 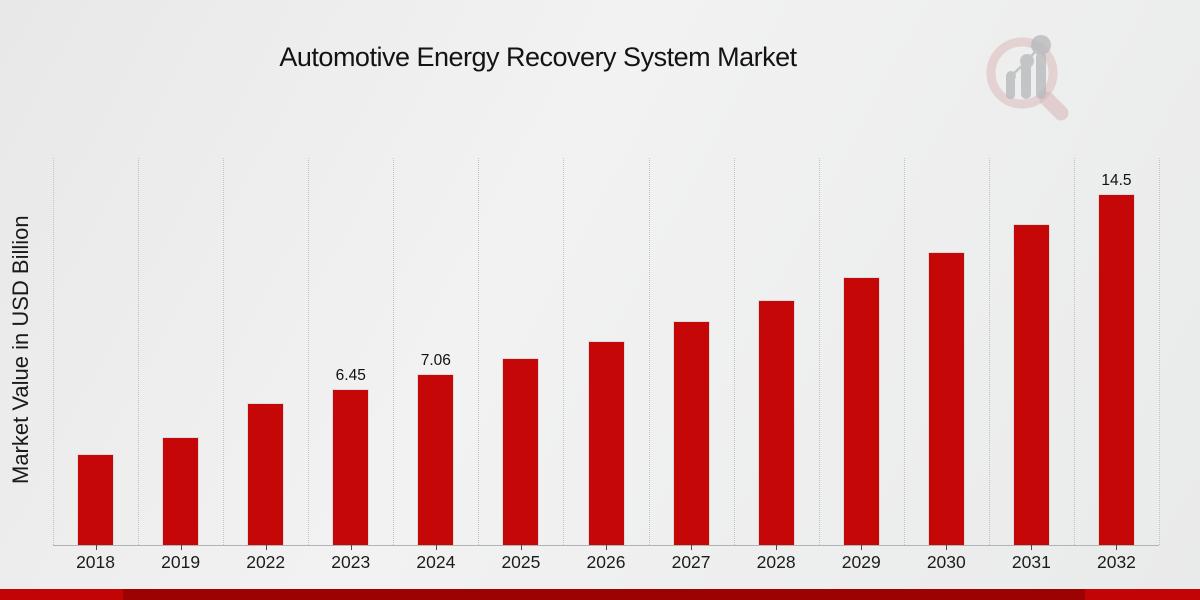 I want to click on footer-brand-strip, so click(x=600, y=594).